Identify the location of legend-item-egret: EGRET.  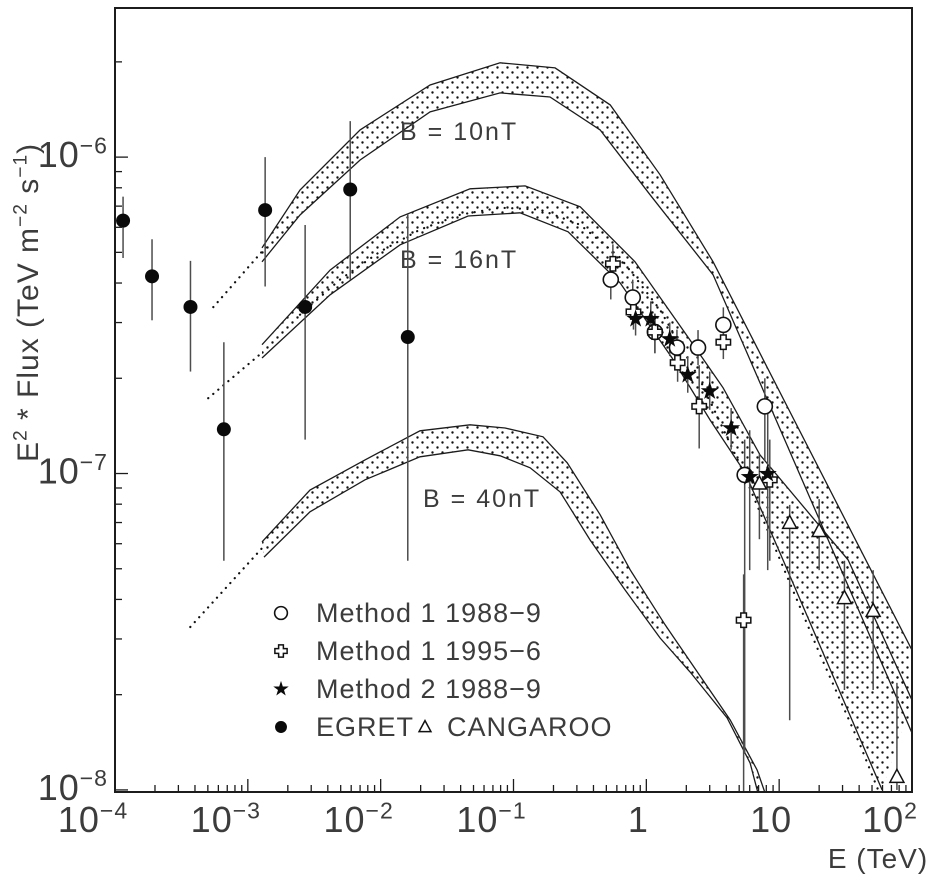
(344, 727).